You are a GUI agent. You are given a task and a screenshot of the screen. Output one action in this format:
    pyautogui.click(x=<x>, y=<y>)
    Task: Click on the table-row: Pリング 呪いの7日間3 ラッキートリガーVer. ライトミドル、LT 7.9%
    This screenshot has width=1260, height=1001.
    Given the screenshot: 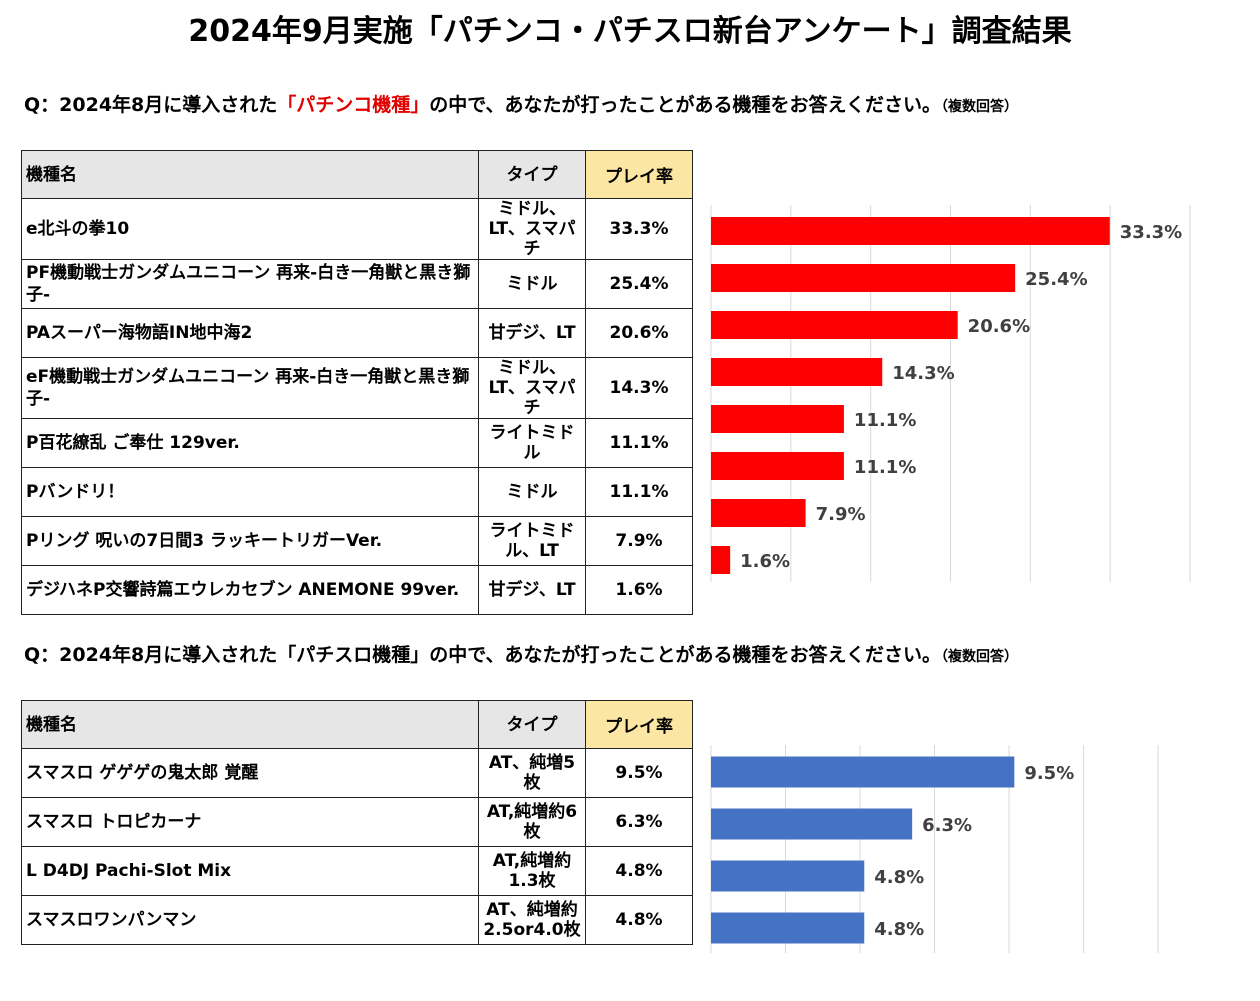 What is the action you would take?
    pyautogui.click(x=357, y=541)
    